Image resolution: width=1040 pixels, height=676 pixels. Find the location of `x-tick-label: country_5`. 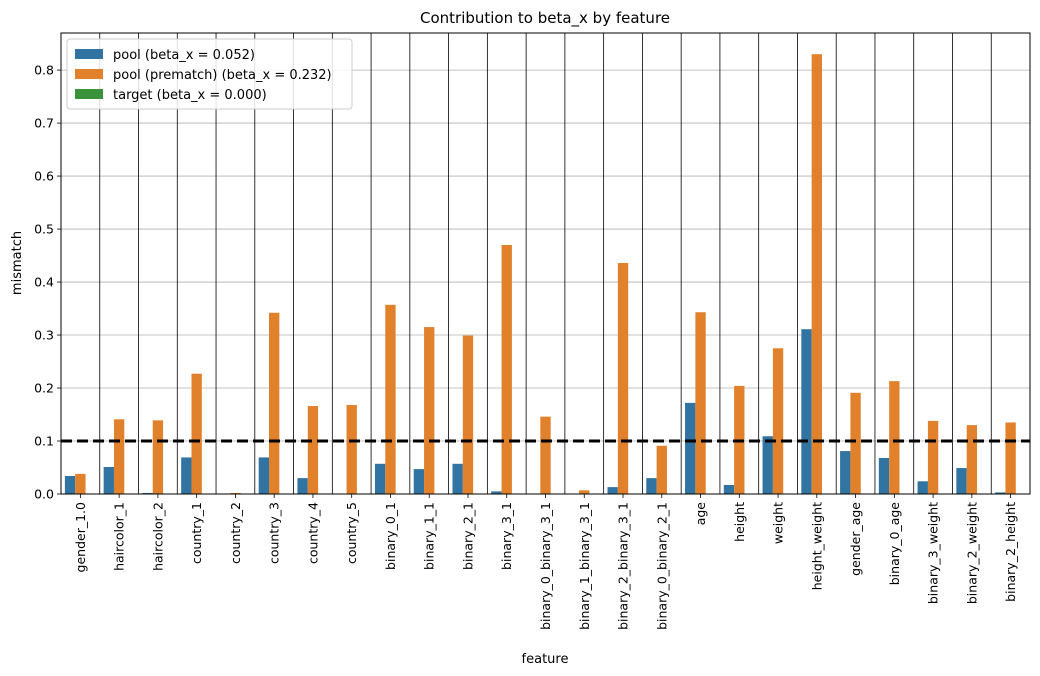

x-tick-label: country_5 is located at coordinates (351, 533).